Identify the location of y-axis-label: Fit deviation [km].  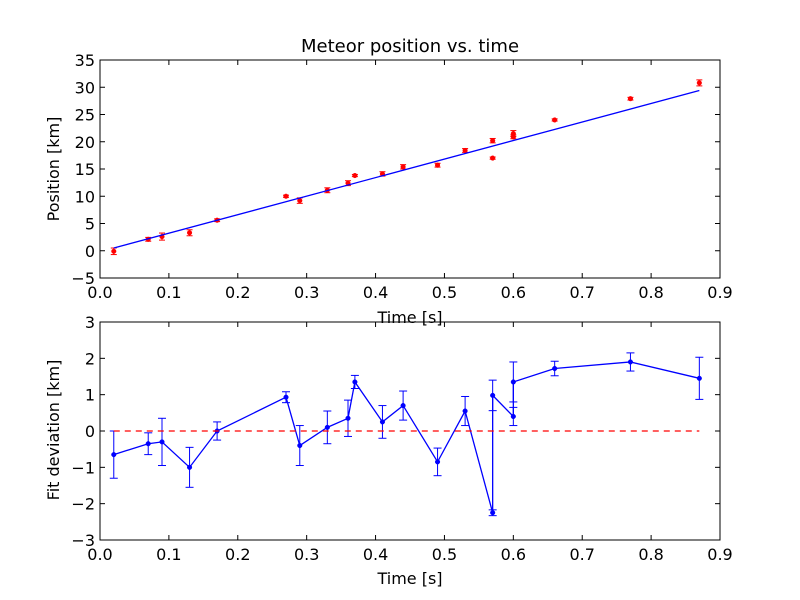
(53, 430).